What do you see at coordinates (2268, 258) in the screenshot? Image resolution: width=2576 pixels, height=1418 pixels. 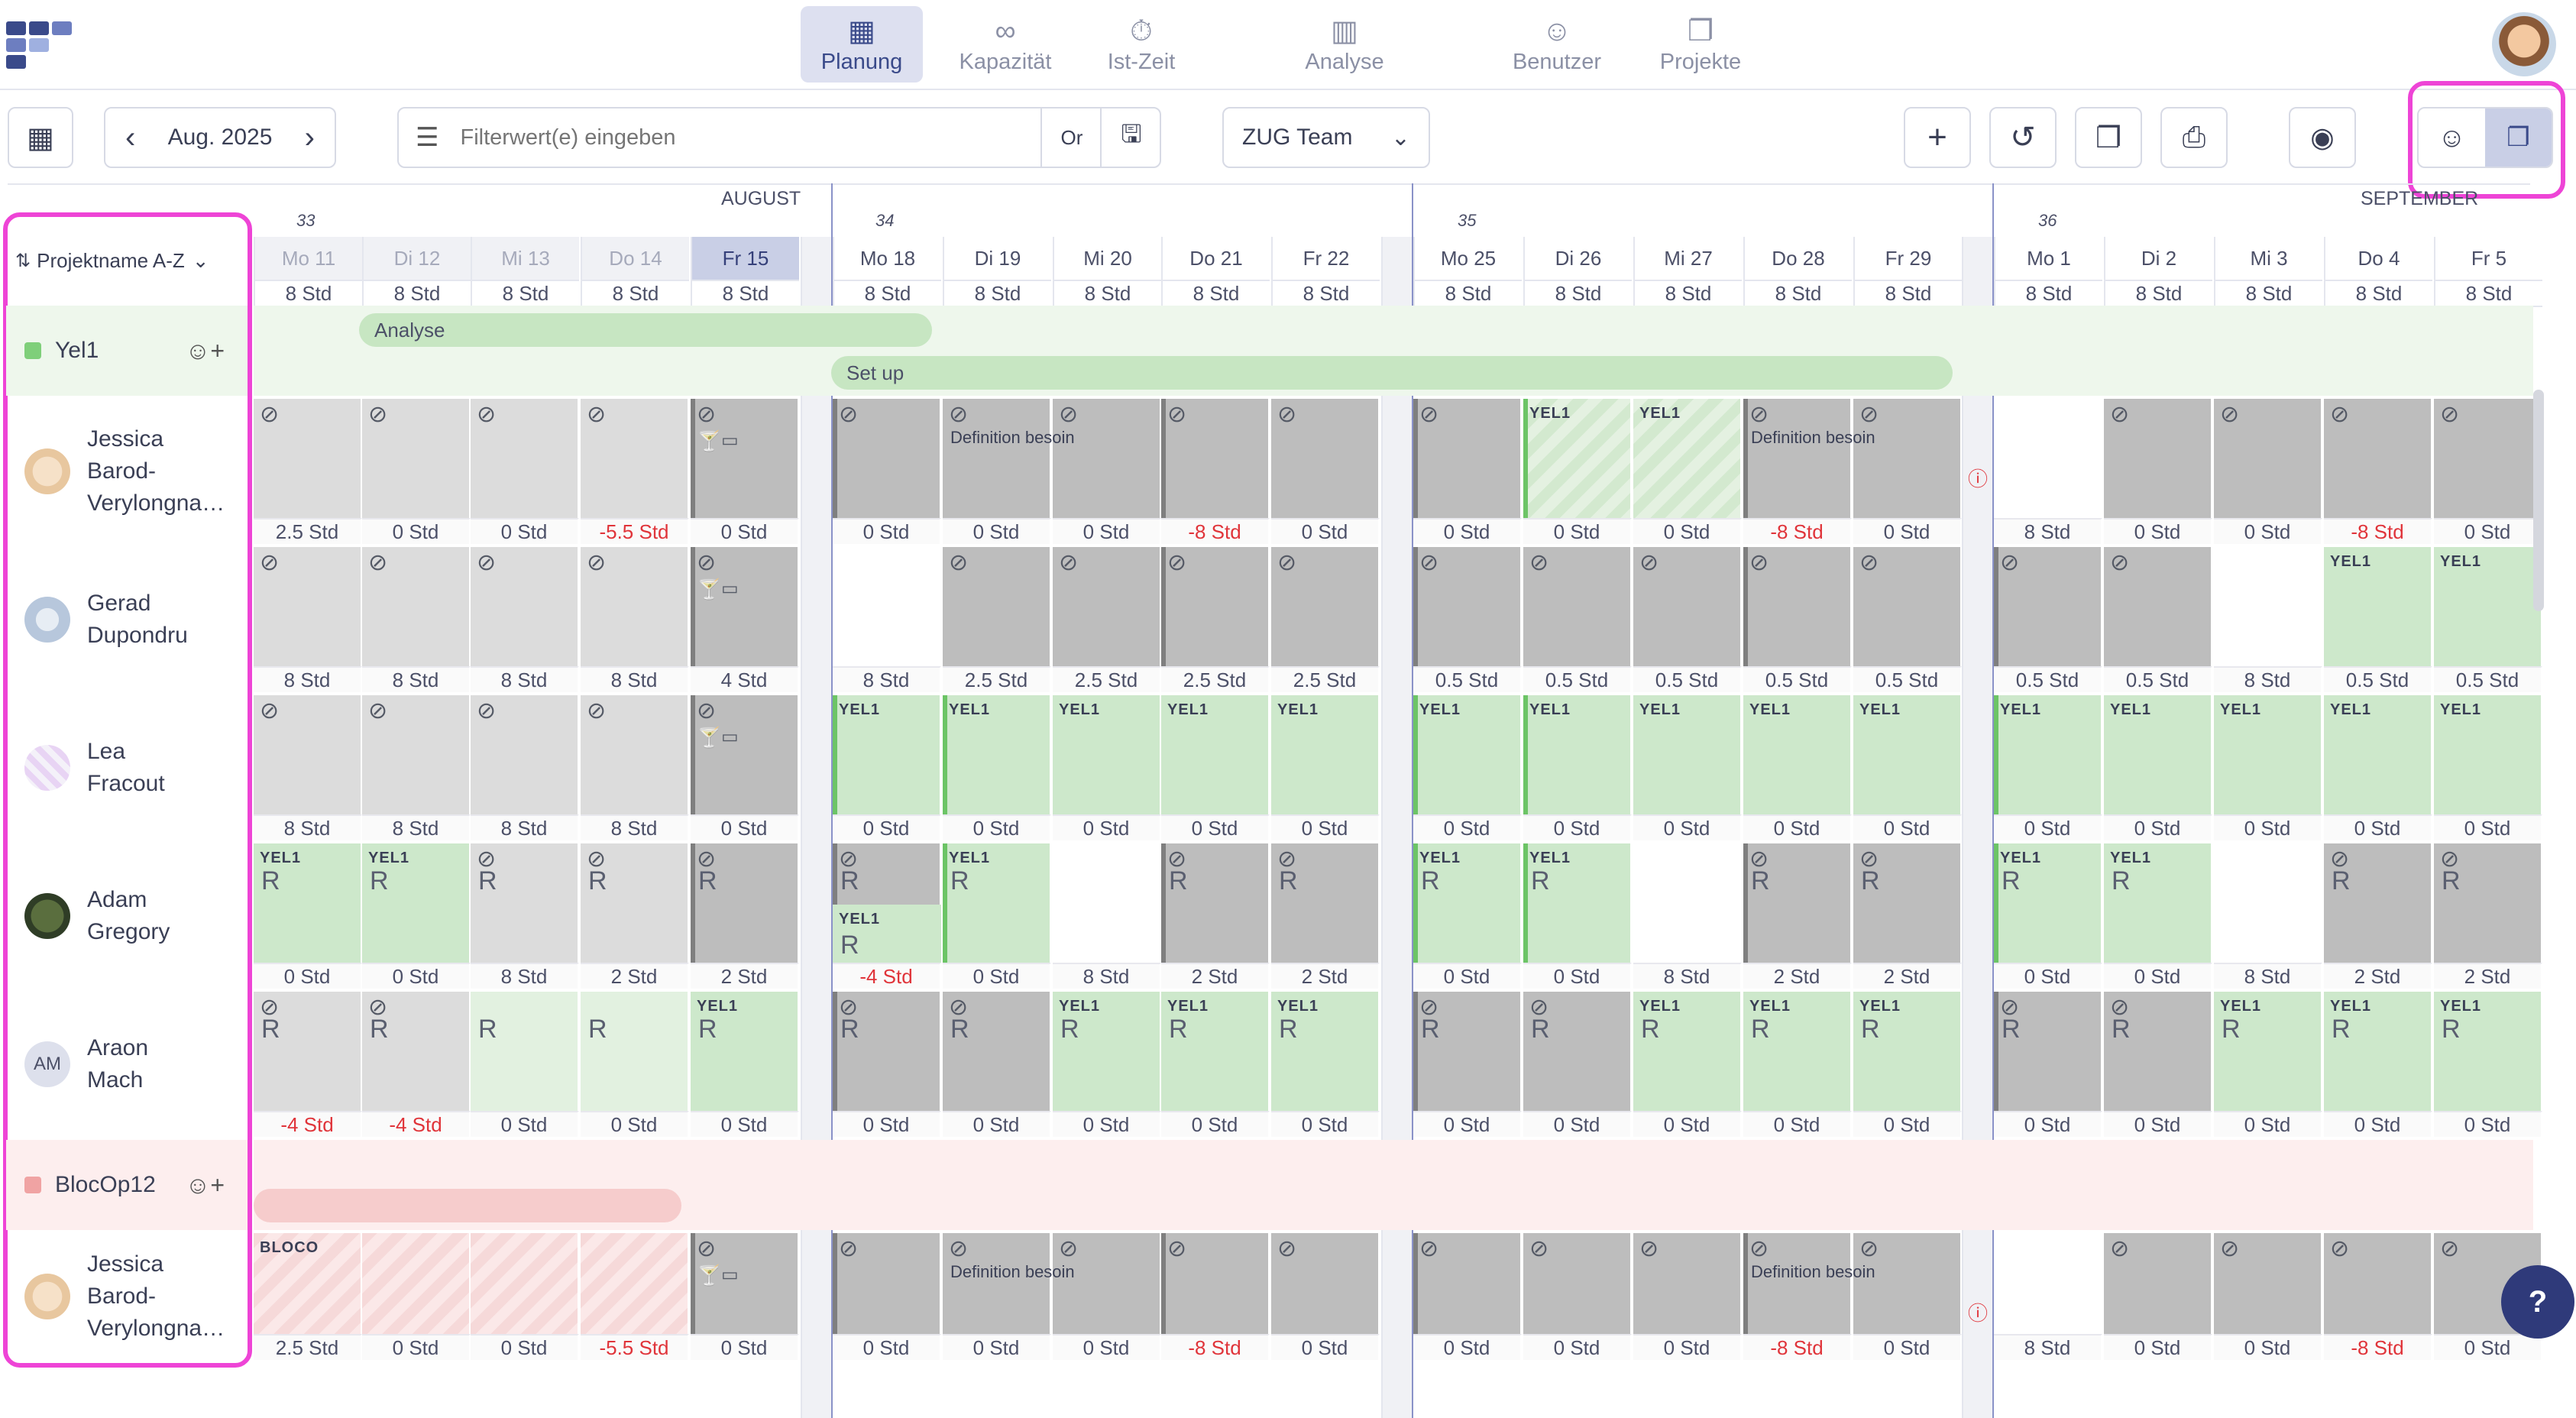 I see `day-header: Mi 3` at bounding box center [2268, 258].